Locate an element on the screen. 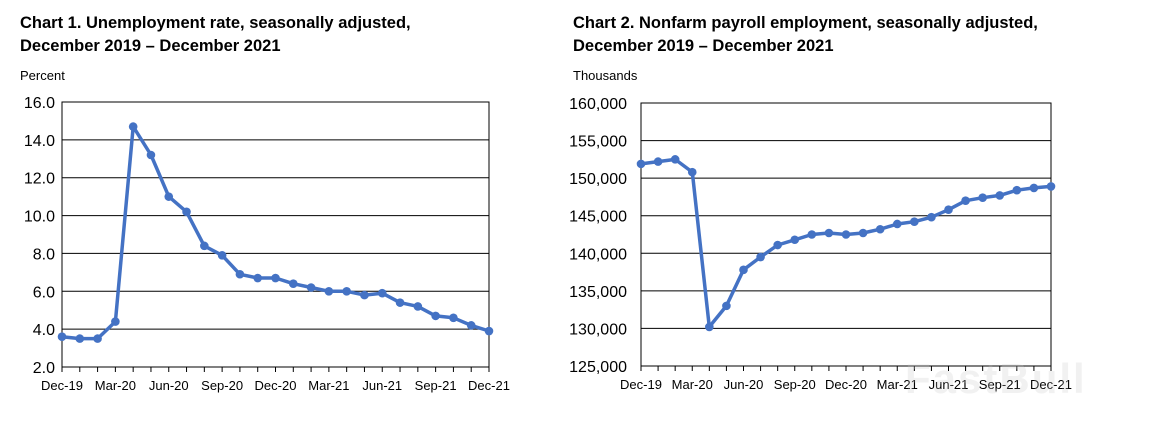 The image size is (1171, 437). chart2-ytick-label: 125,000 is located at coordinates (598, 367).